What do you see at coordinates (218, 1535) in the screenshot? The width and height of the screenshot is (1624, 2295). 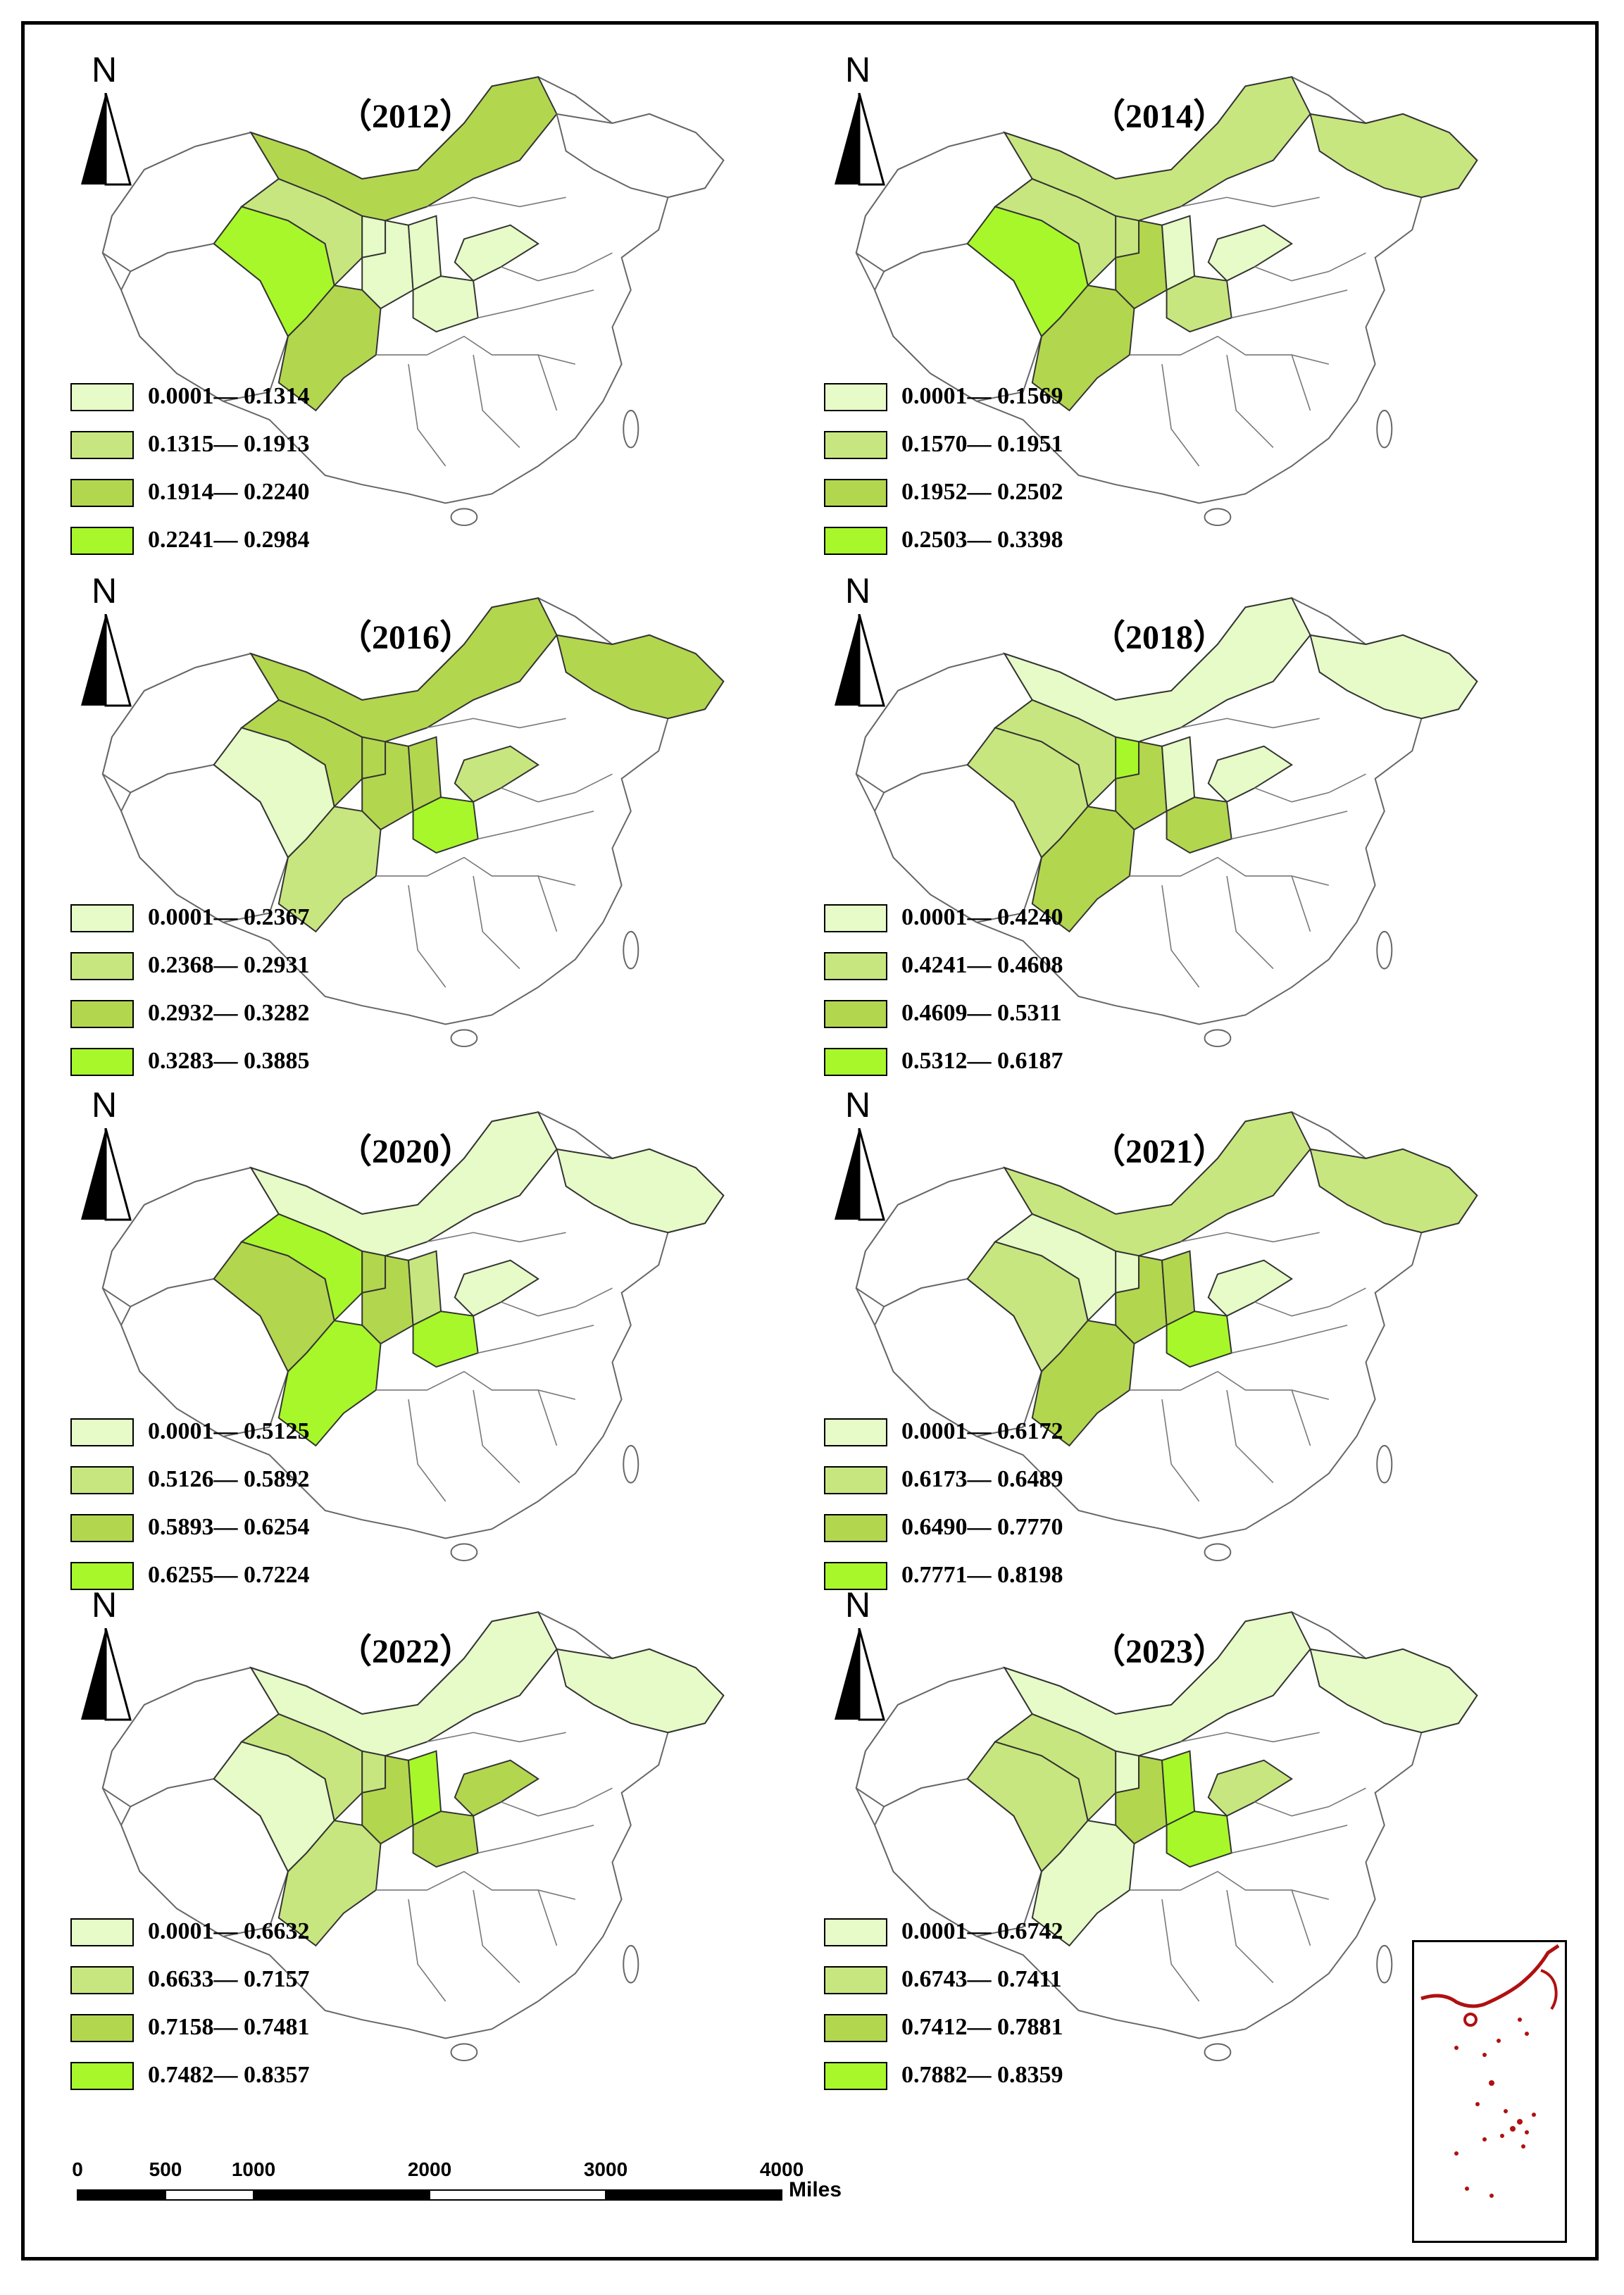 I see `legend-entry: 0.5893— 0.6254` at bounding box center [218, 1535].